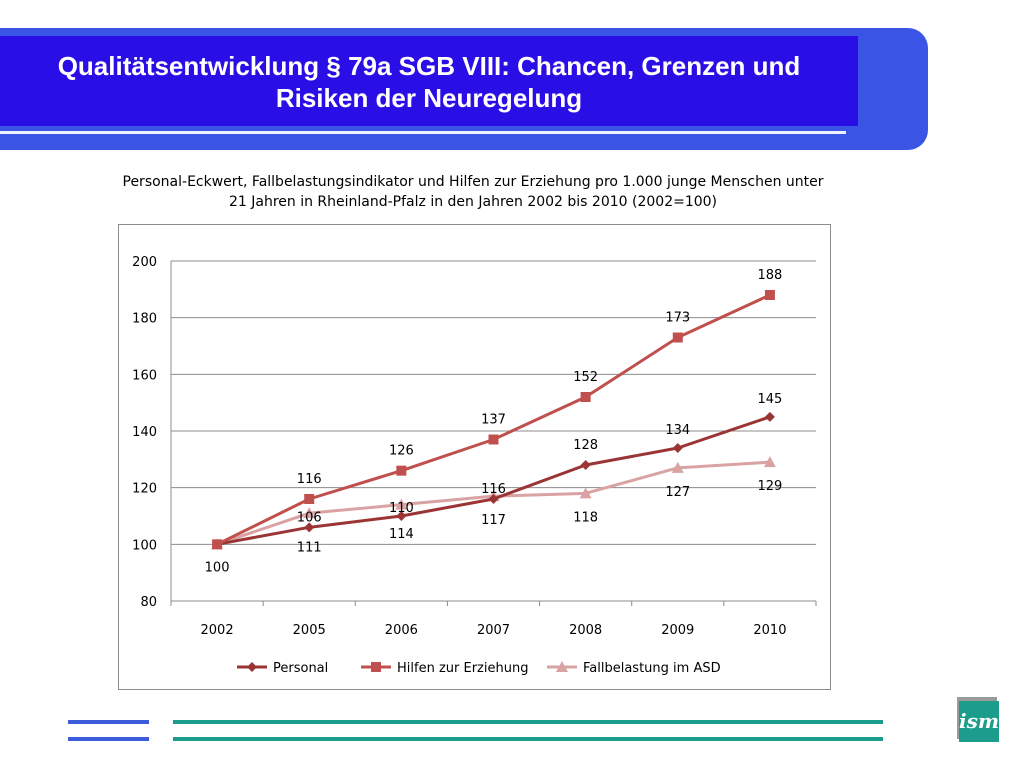  What do you see at coordinates (423, 132) in the screenshot?
I see `title-underline` at bounding box center [423, 132].